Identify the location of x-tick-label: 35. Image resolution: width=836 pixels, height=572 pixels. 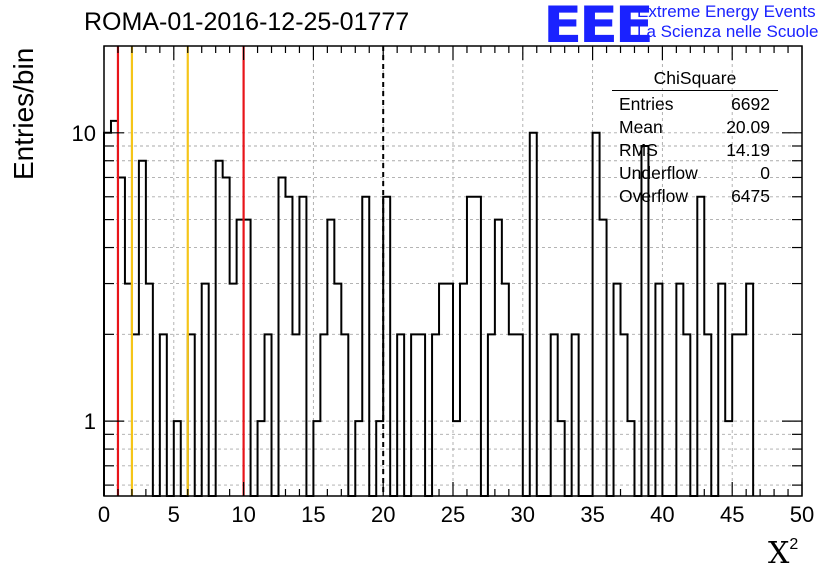
(592, 514).